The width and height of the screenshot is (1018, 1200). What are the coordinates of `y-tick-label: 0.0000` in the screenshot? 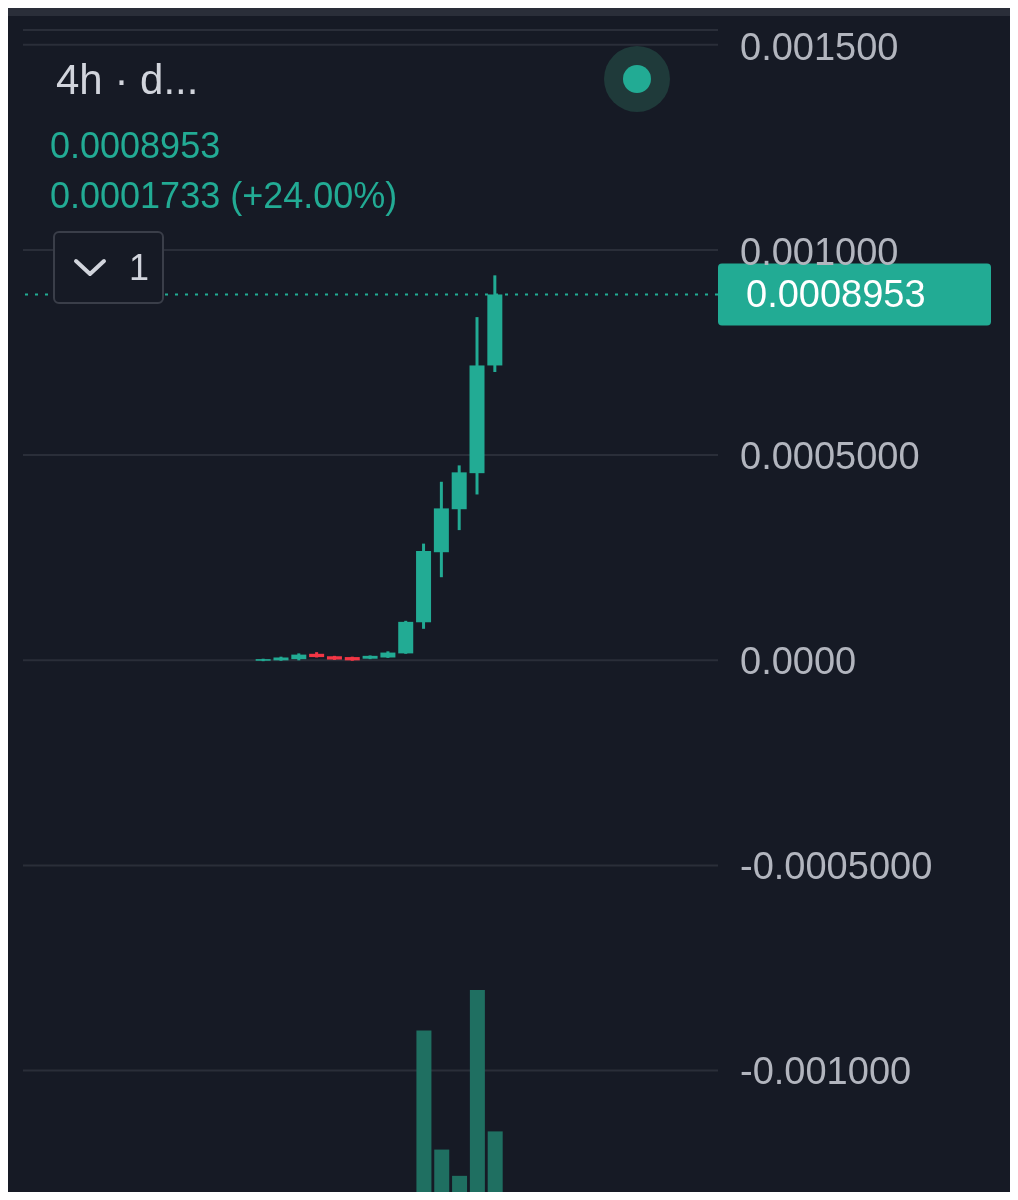 It's located at (798, 661).